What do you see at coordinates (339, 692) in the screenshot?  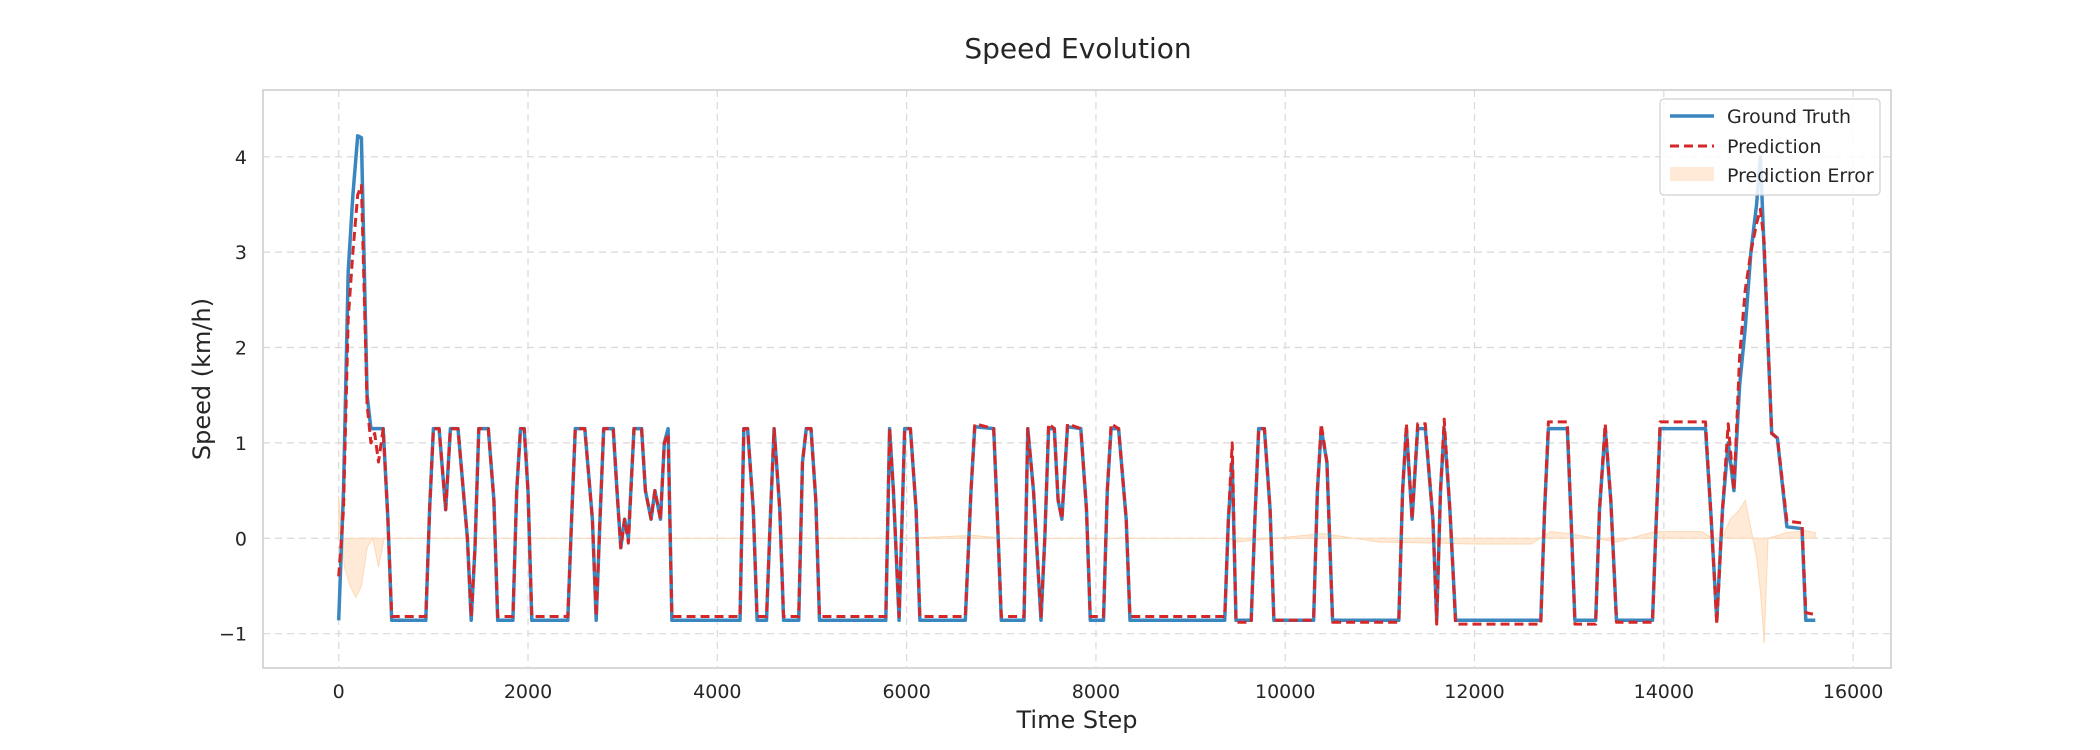 I see `x-tick-label: 0` at bounding box center [339, 692].